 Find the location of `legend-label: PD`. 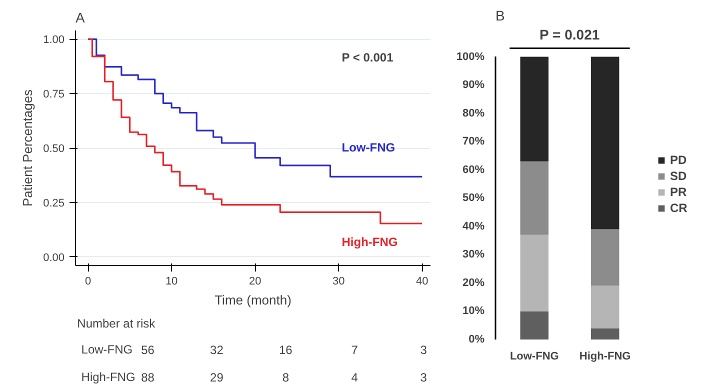

legend-label: PD is located at coordinates (679, 159).